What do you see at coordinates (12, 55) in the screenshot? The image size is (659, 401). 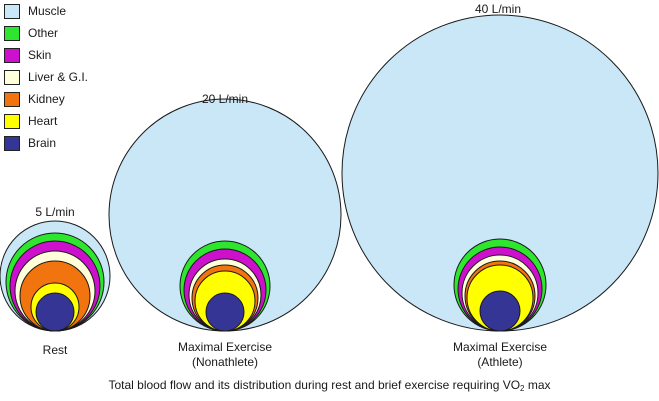 I see `legend-swatch-skin` at bounding box center [12, 55].